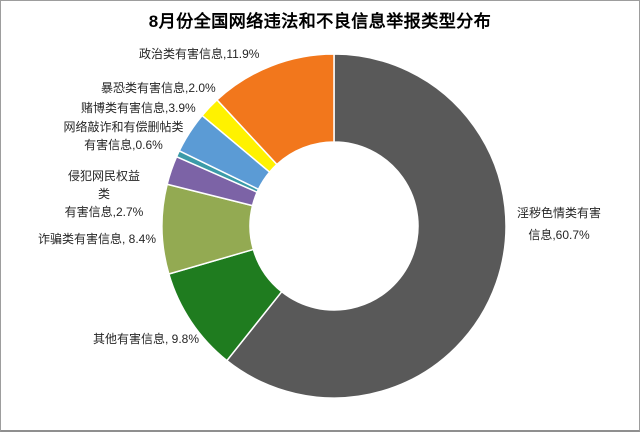 The height and width of the screenshot is (432, 640). What do you see at coordinates (103, 185) in the screenshot?
I see `label-rights-line1: 侵犯网民权益类` at bounding box center [103, 185].